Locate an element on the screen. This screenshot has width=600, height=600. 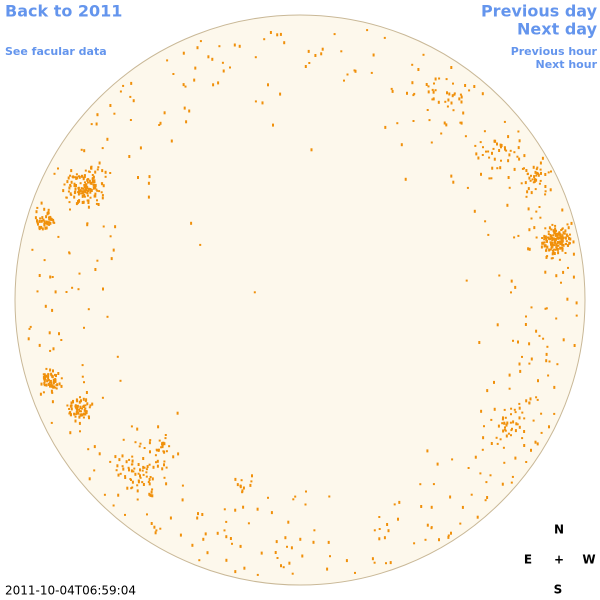
next-day-link: Next day is located at coordinates (557, 29).